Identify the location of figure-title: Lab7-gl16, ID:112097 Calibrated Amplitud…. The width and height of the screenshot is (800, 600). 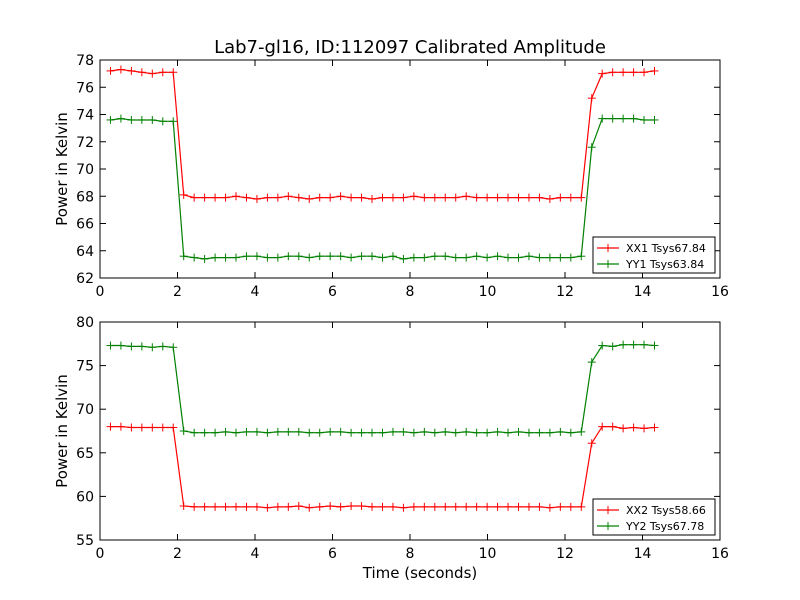
(410, 47).